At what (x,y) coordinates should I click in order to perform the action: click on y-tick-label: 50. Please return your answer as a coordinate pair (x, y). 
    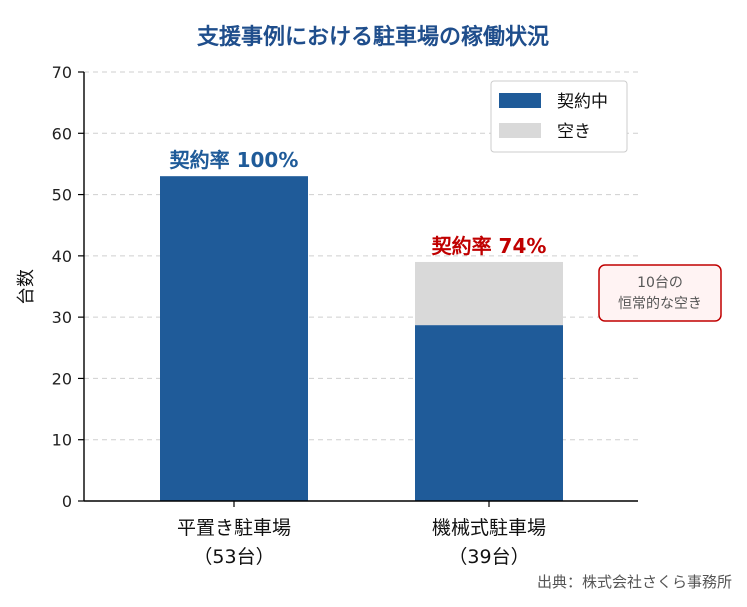
    Looking at the image, I should click on (62, 195).